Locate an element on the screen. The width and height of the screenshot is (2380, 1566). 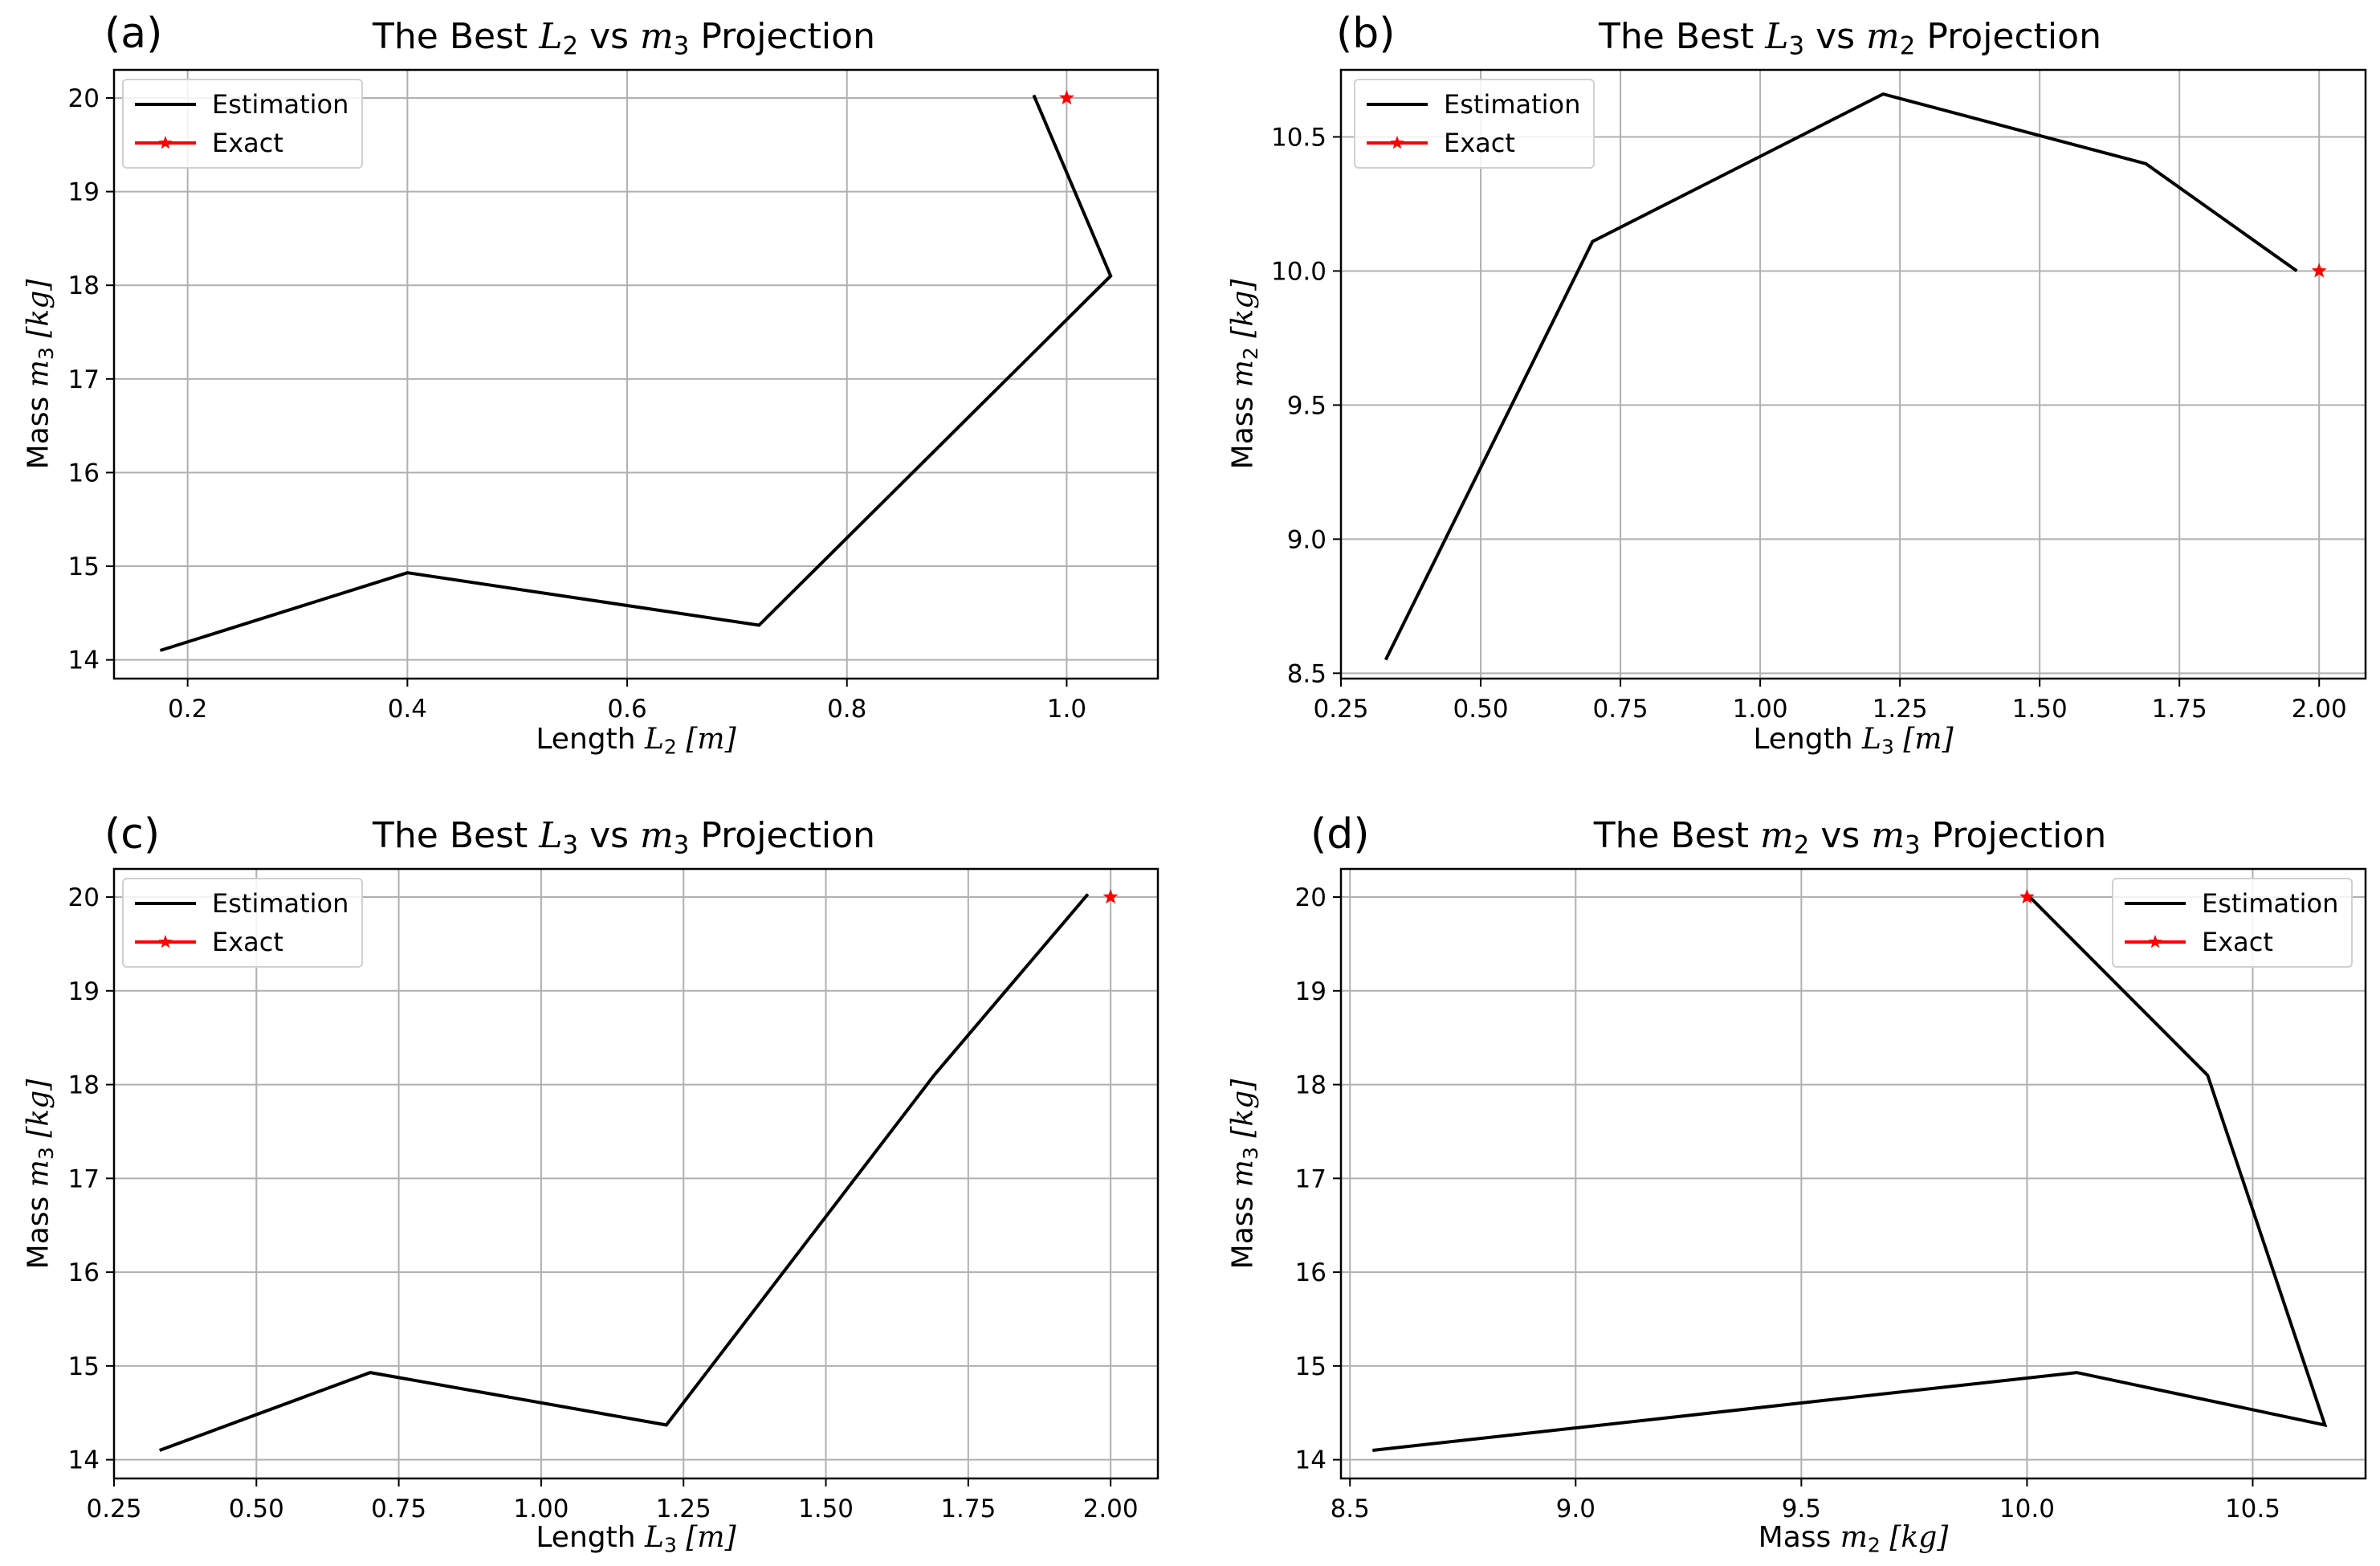
x-tick-label: 8.5 is located at coordinates (1350, 1509).